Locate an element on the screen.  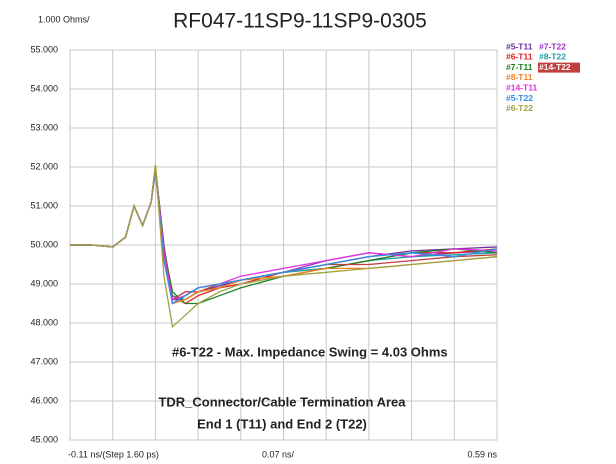
y-tick-label: 46.000 is located at coordinates (44, 400).